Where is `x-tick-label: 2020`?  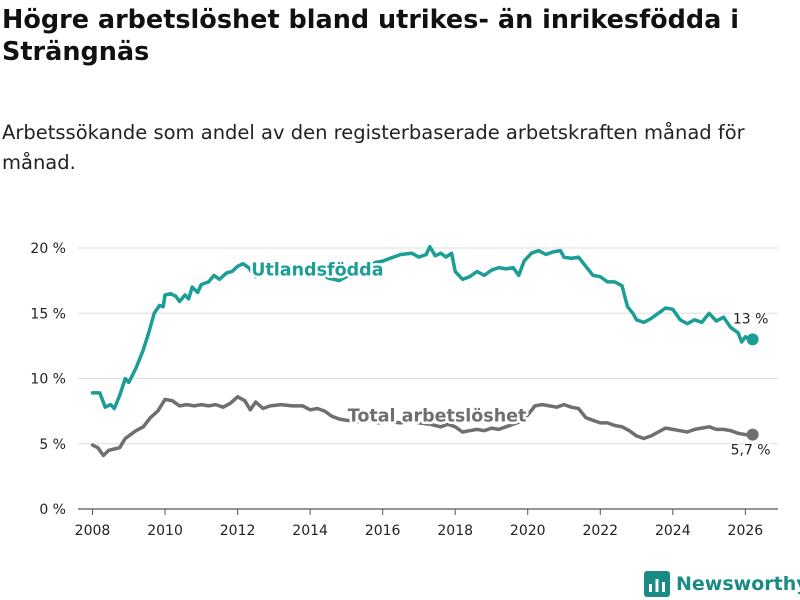 x-tick-label: 2020 is located at coordinates (528, 531).